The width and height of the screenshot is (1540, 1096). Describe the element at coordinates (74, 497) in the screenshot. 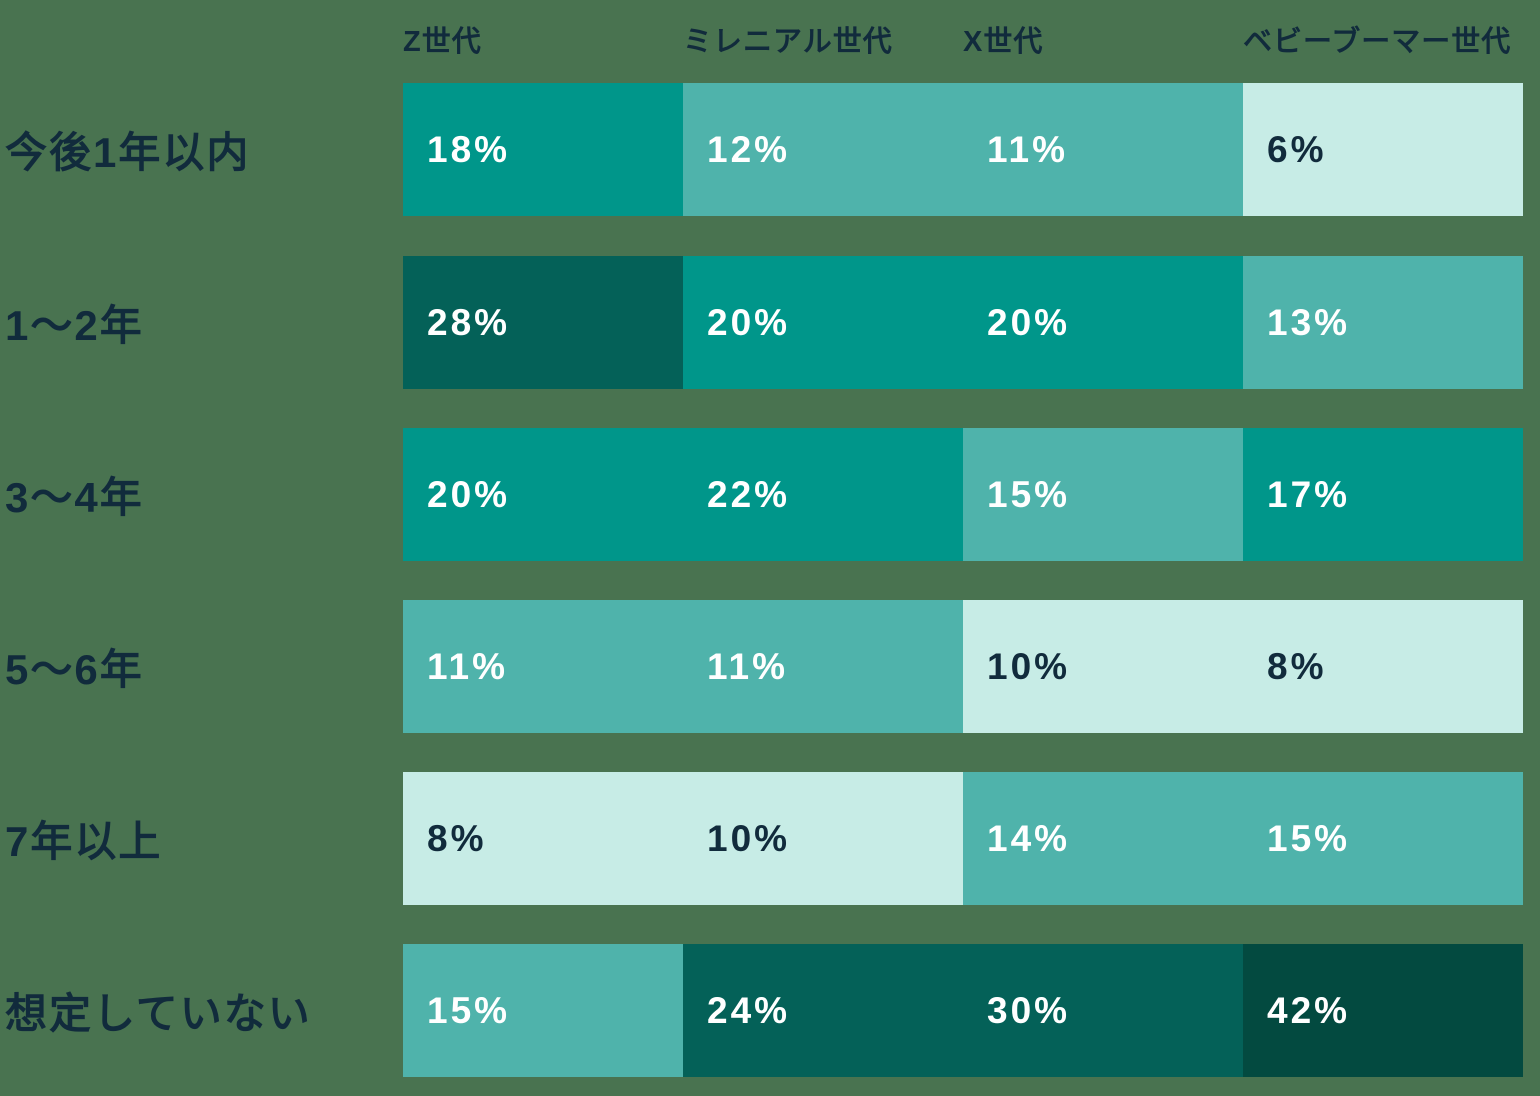

I see `row-label: 3〜4年` at that location.